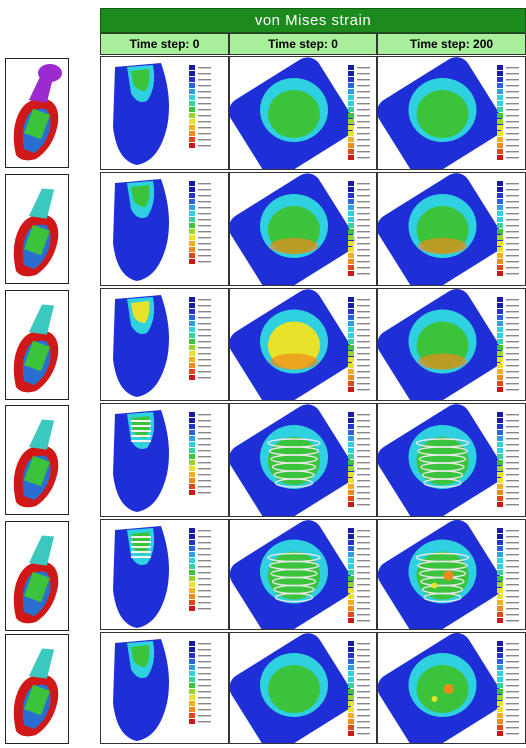 Image resolution: width=526 pixels, height=748 pixels. What do you see at coordinates (303, 113) in the screenshot?
I see `strain-plot-r1-c2` at bounding box center [303, 113].